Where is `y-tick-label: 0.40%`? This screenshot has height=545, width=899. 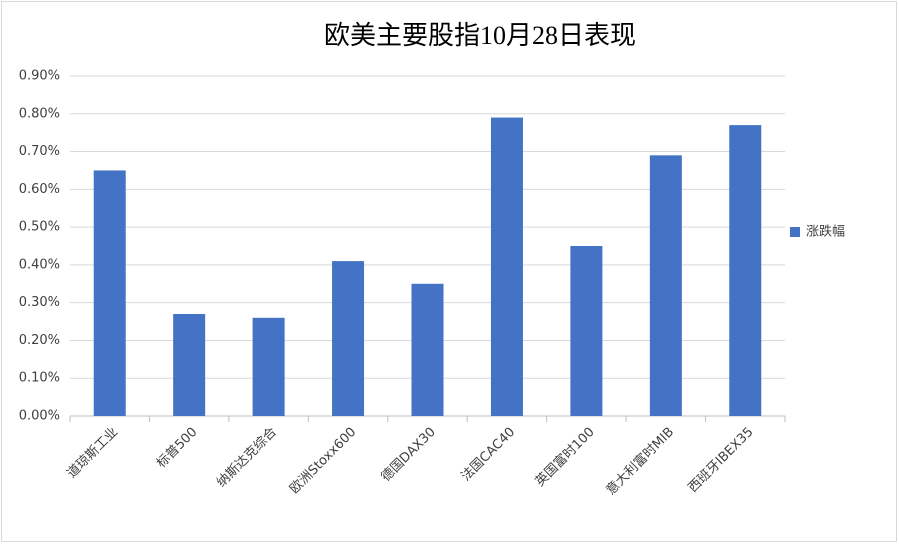
y-tick-label: 0.40% is located at coordinates (39, 264).